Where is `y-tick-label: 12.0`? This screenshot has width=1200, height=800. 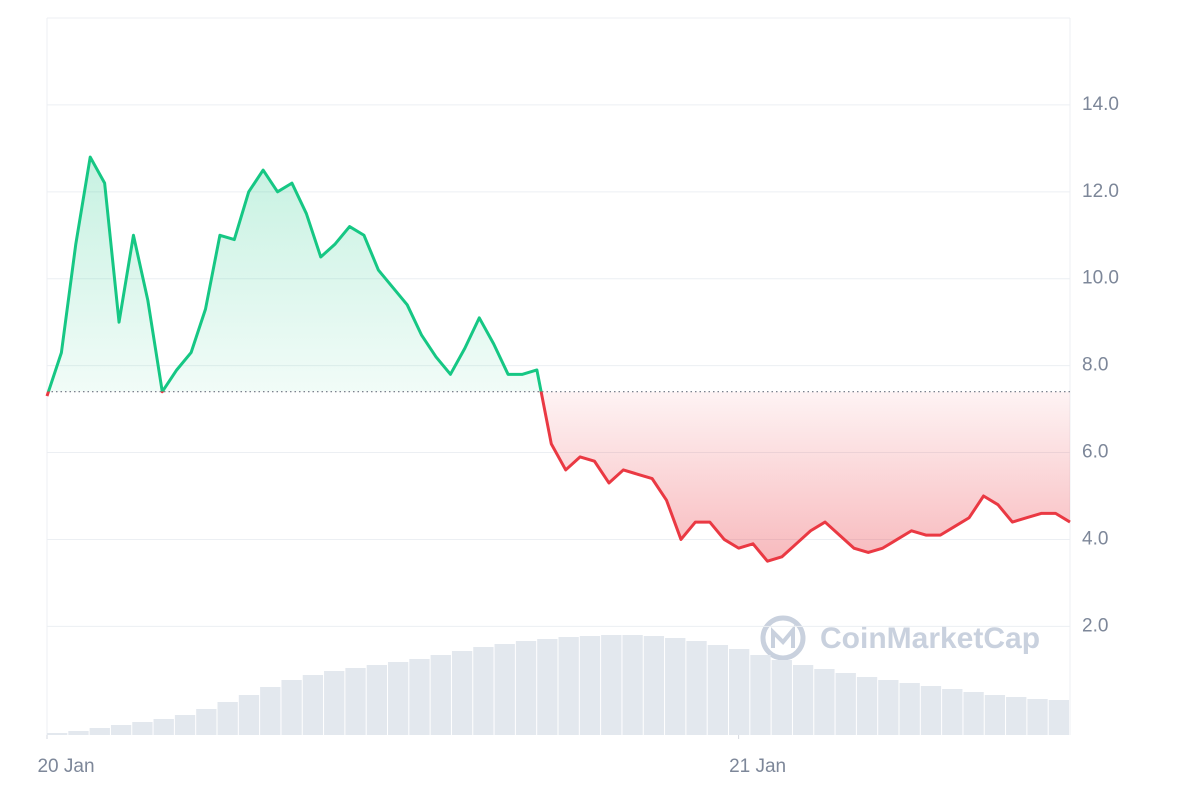
y-tick-label: 12.0 is located at coordinates (1100, 191).